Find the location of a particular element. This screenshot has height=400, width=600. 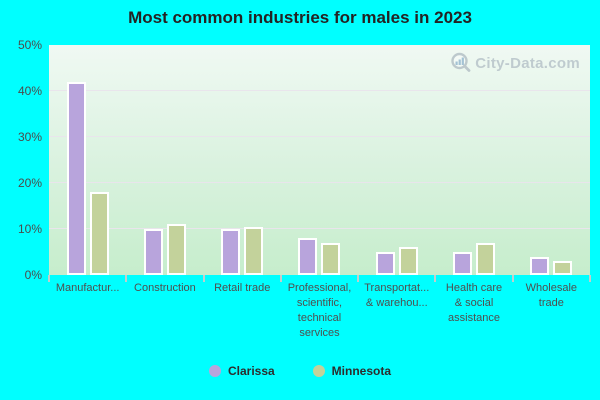

legend-item-minnesota: Minnesota is located at coordinates (352, 371).